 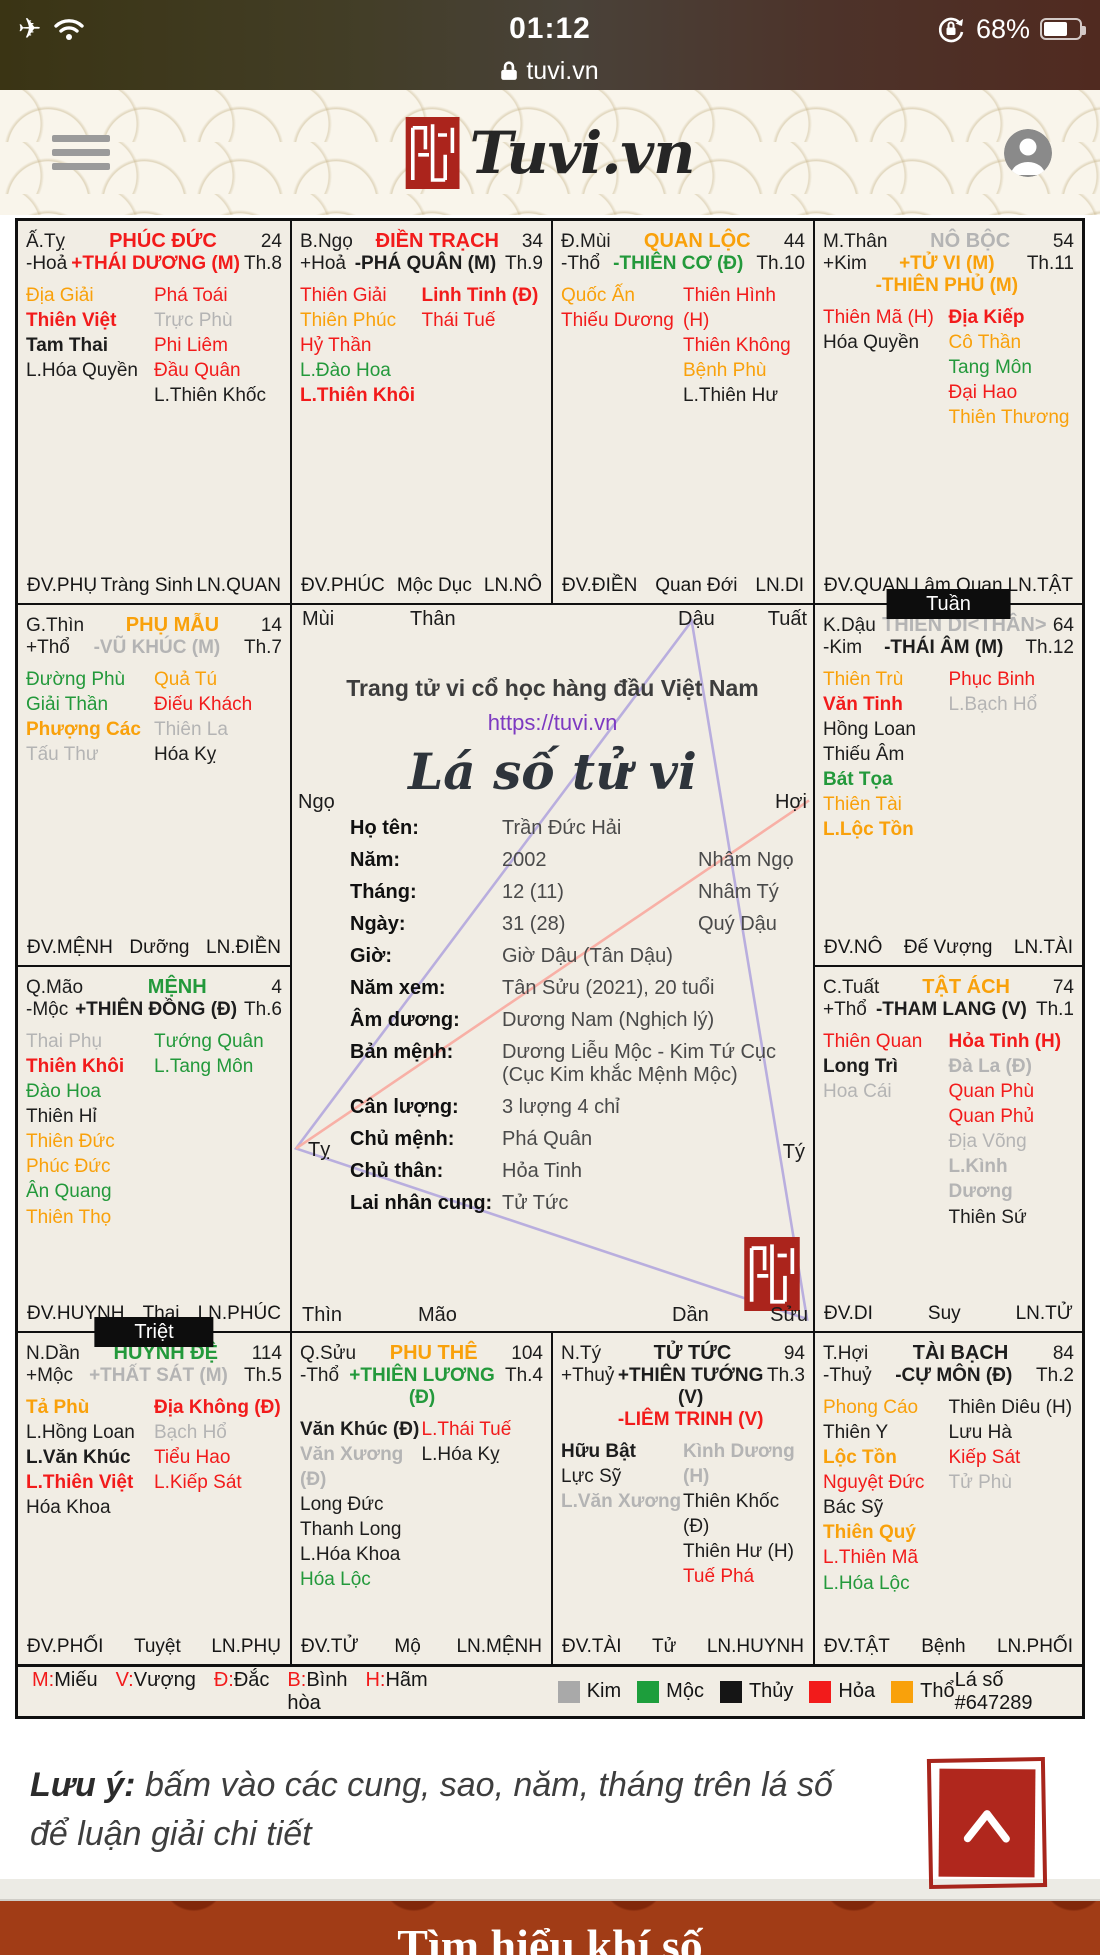 I want to click on info-value: 2002, so click(x=524, y=860).